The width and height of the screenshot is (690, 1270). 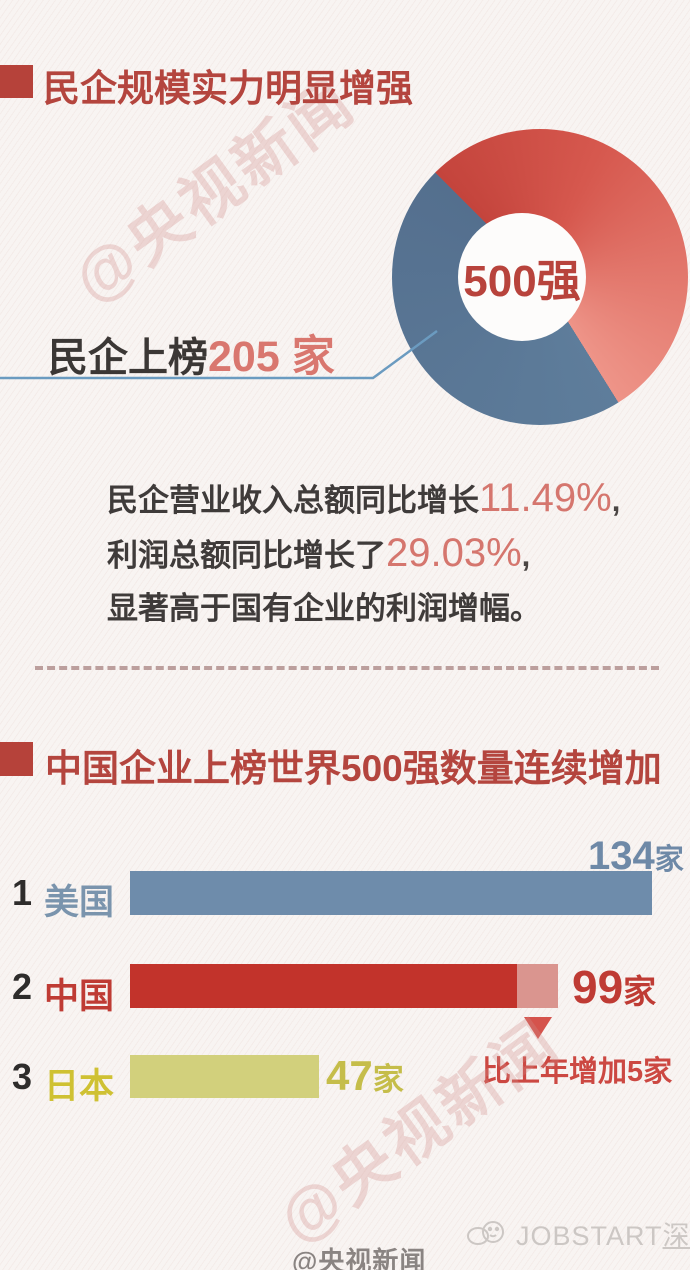 What do you see at coordinates (271, 357) in the screenshot?
I see `donut-callout-value: 205 家` at bounding box center [271, 357].